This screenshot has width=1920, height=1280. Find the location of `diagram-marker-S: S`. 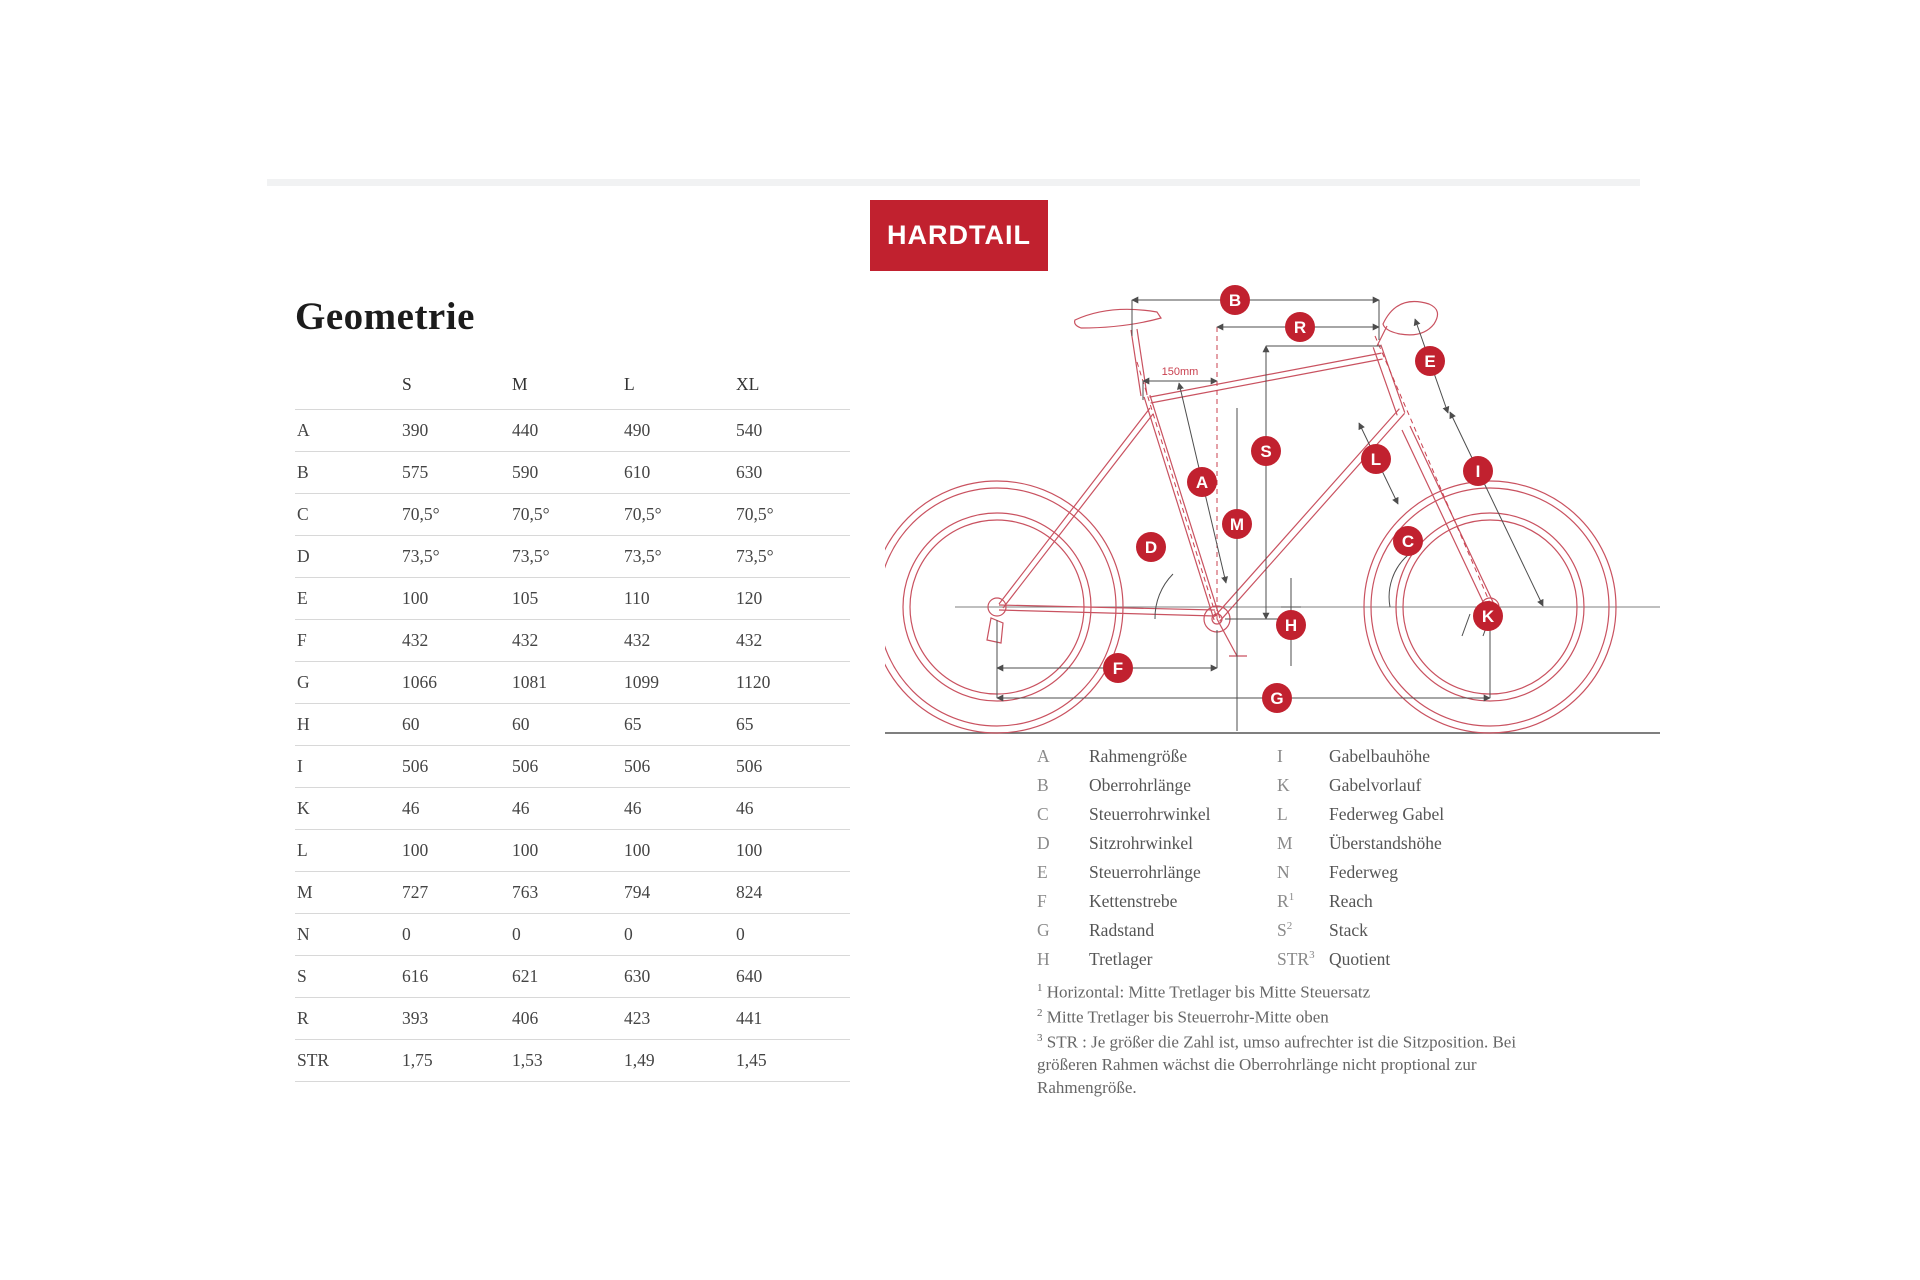

diagram-marker-S: S is located at coordinates (1266, 451).